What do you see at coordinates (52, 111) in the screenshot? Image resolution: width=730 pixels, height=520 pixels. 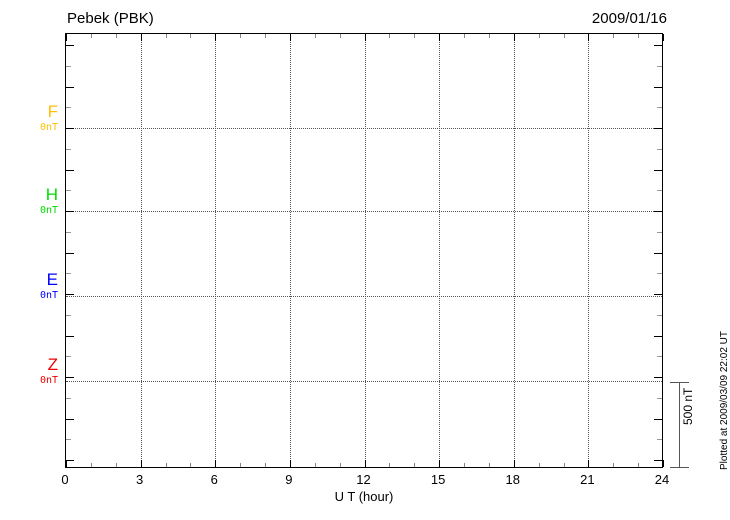 I see `component-letter-f: F` at bounding box center [52, 111].